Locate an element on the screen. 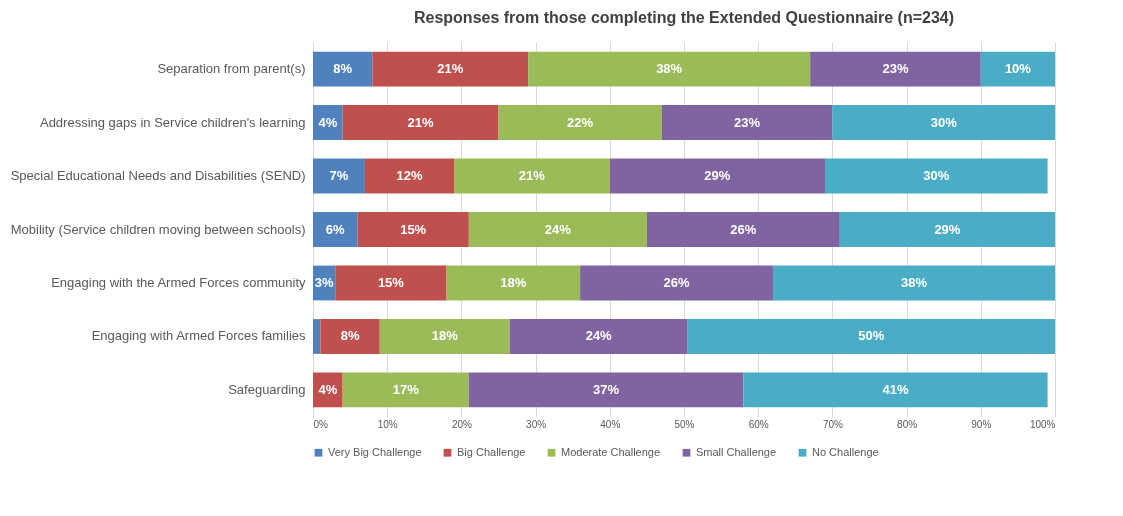 The width and height of the screenshot is (1123, 516). x-tick-label: 30% is located at coordinates (536, 424).